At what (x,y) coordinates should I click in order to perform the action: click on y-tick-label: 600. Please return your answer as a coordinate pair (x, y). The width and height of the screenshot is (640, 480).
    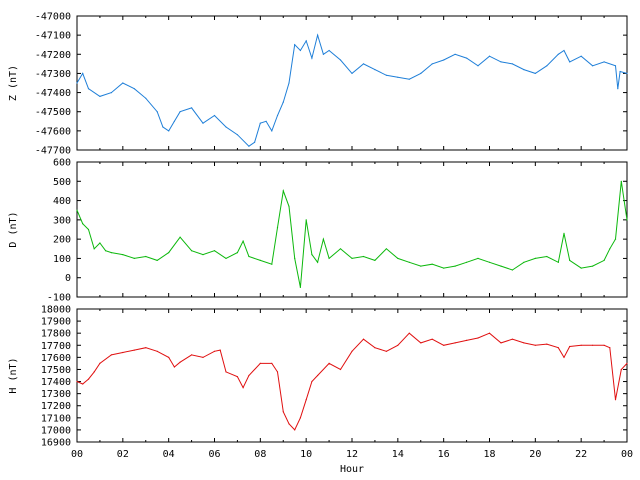
    Looking at the image, I should click on (62, 163).